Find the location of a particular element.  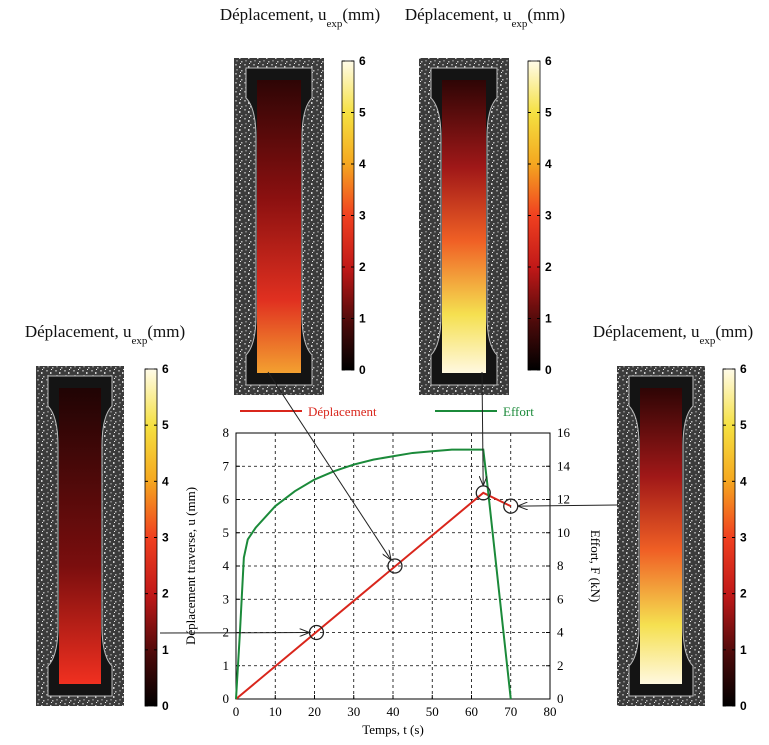

y2-tick-label: 14 is located at coordinates (564, 465).